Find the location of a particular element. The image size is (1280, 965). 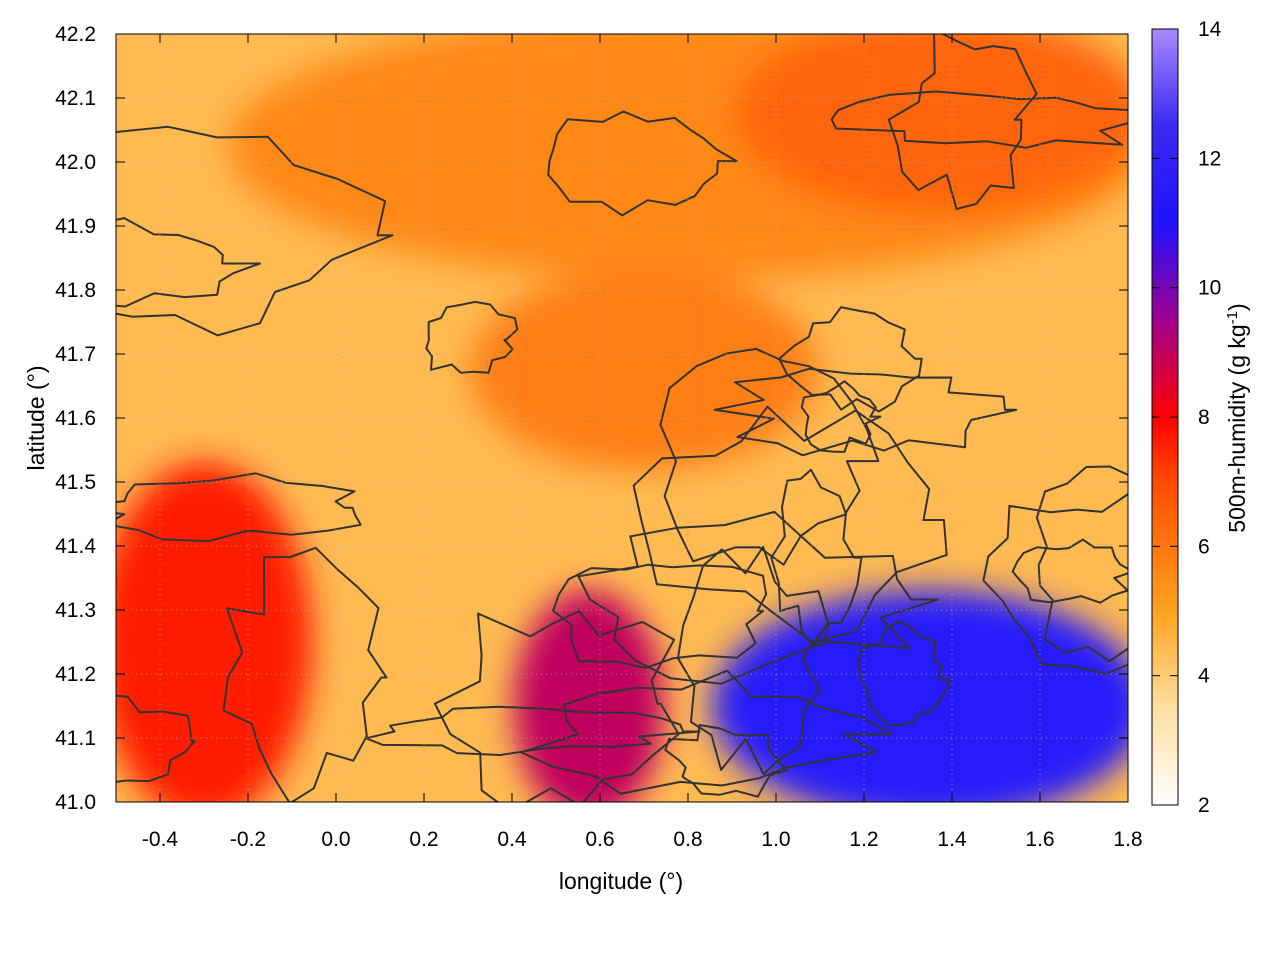

colorbar-tick-label: 12 is located at coordinates (1209, 158).